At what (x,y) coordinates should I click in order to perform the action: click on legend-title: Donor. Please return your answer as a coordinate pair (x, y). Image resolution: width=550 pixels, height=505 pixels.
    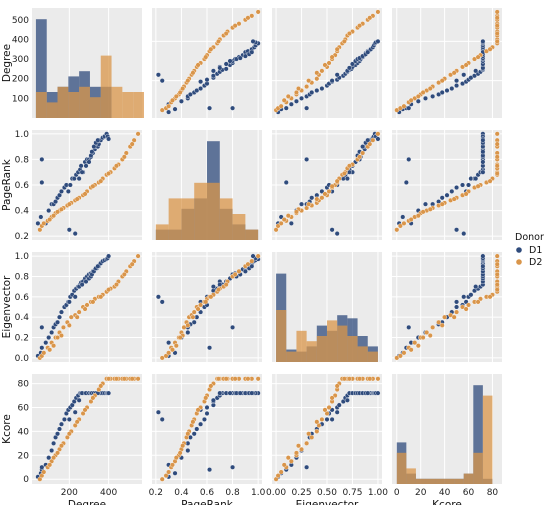
    Looking at the image, I should click on (529, 237).